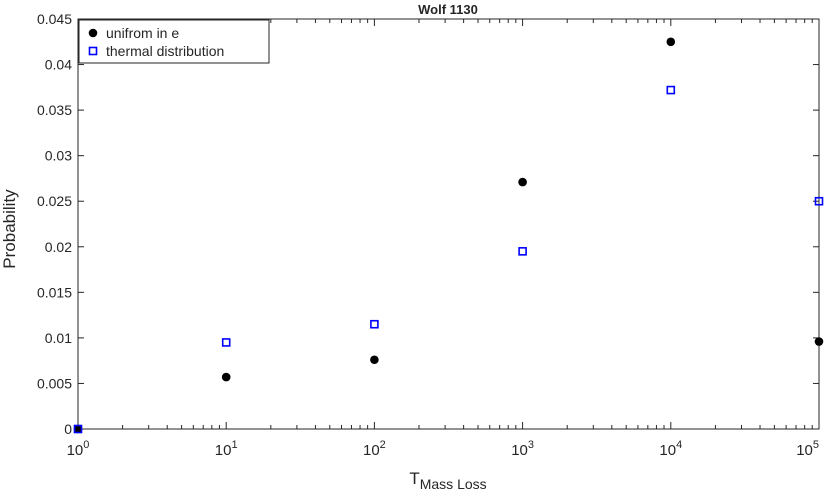 The height and width of the screenshot is (490, 830). Describe the element at coordinates (68, 429) in the screenshot. I see `y-tick-label: 0` at that location.